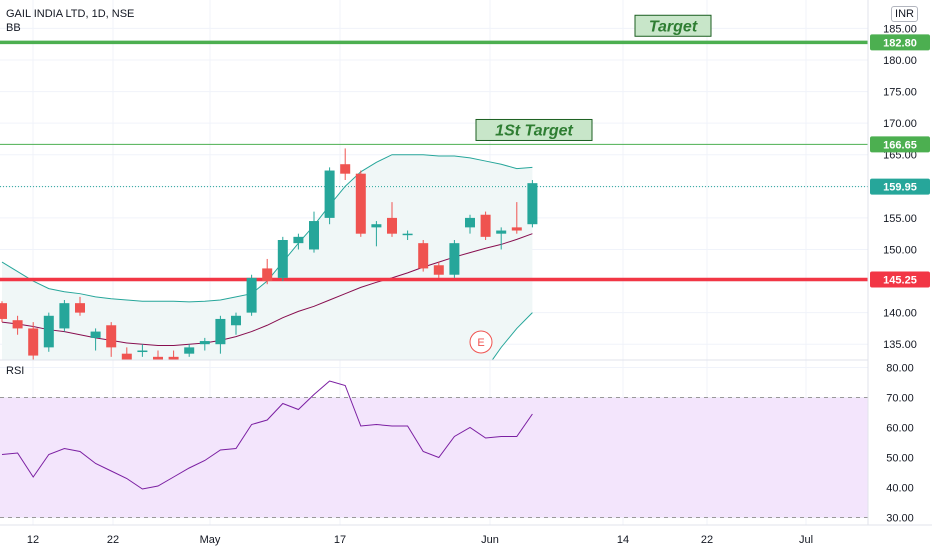 This screenshot has height=550, width=932. What do you see at coordinates (33, 540) in the screenshot?
I see `time-tick-label: 12` at bounding box center [33, 540].